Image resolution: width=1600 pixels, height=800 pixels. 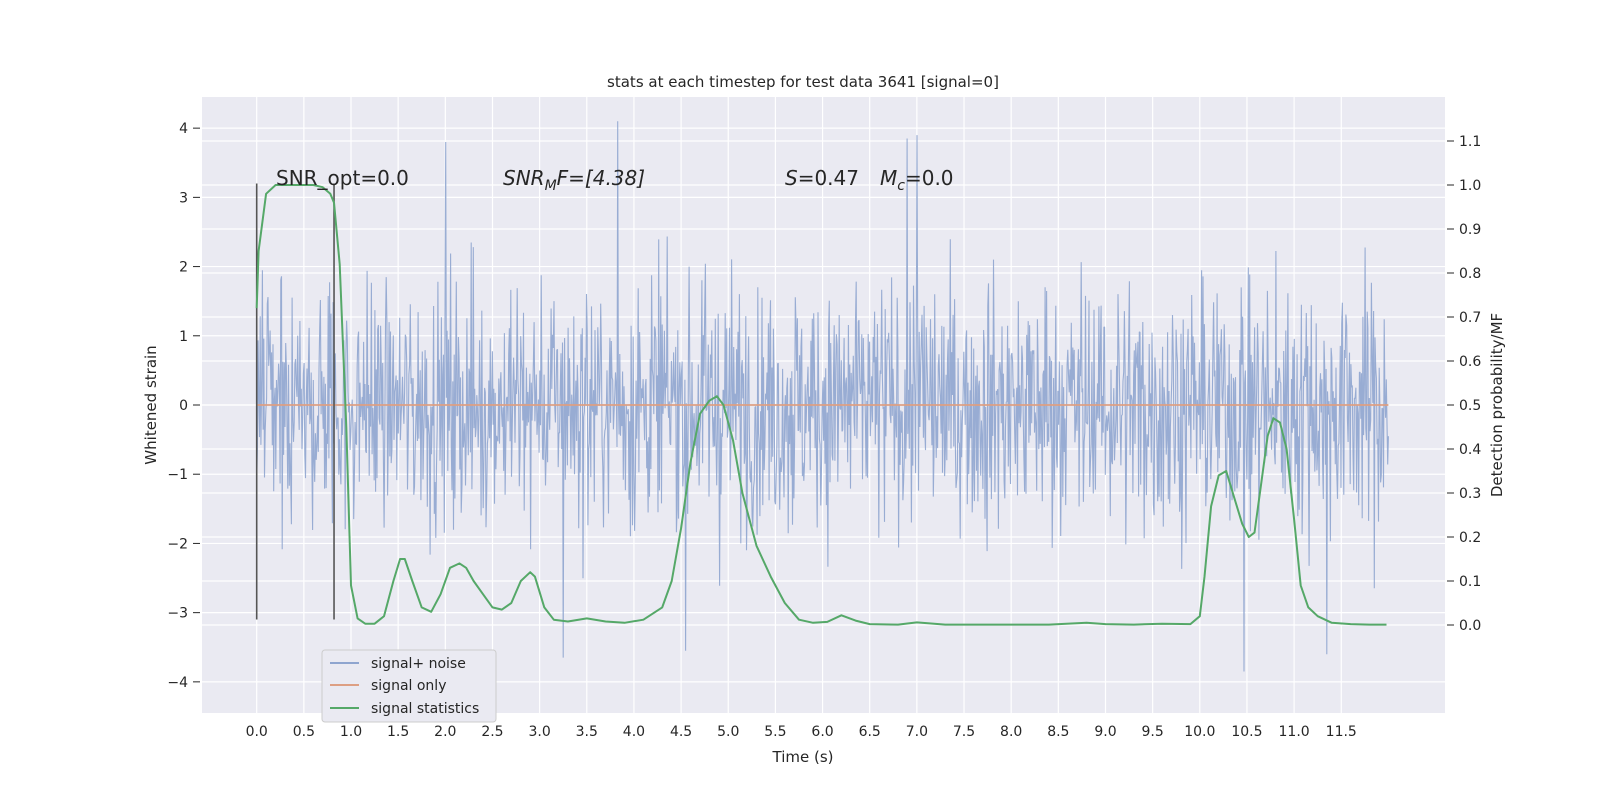 I want to click on s-label: S, so click(x=791, y=178).